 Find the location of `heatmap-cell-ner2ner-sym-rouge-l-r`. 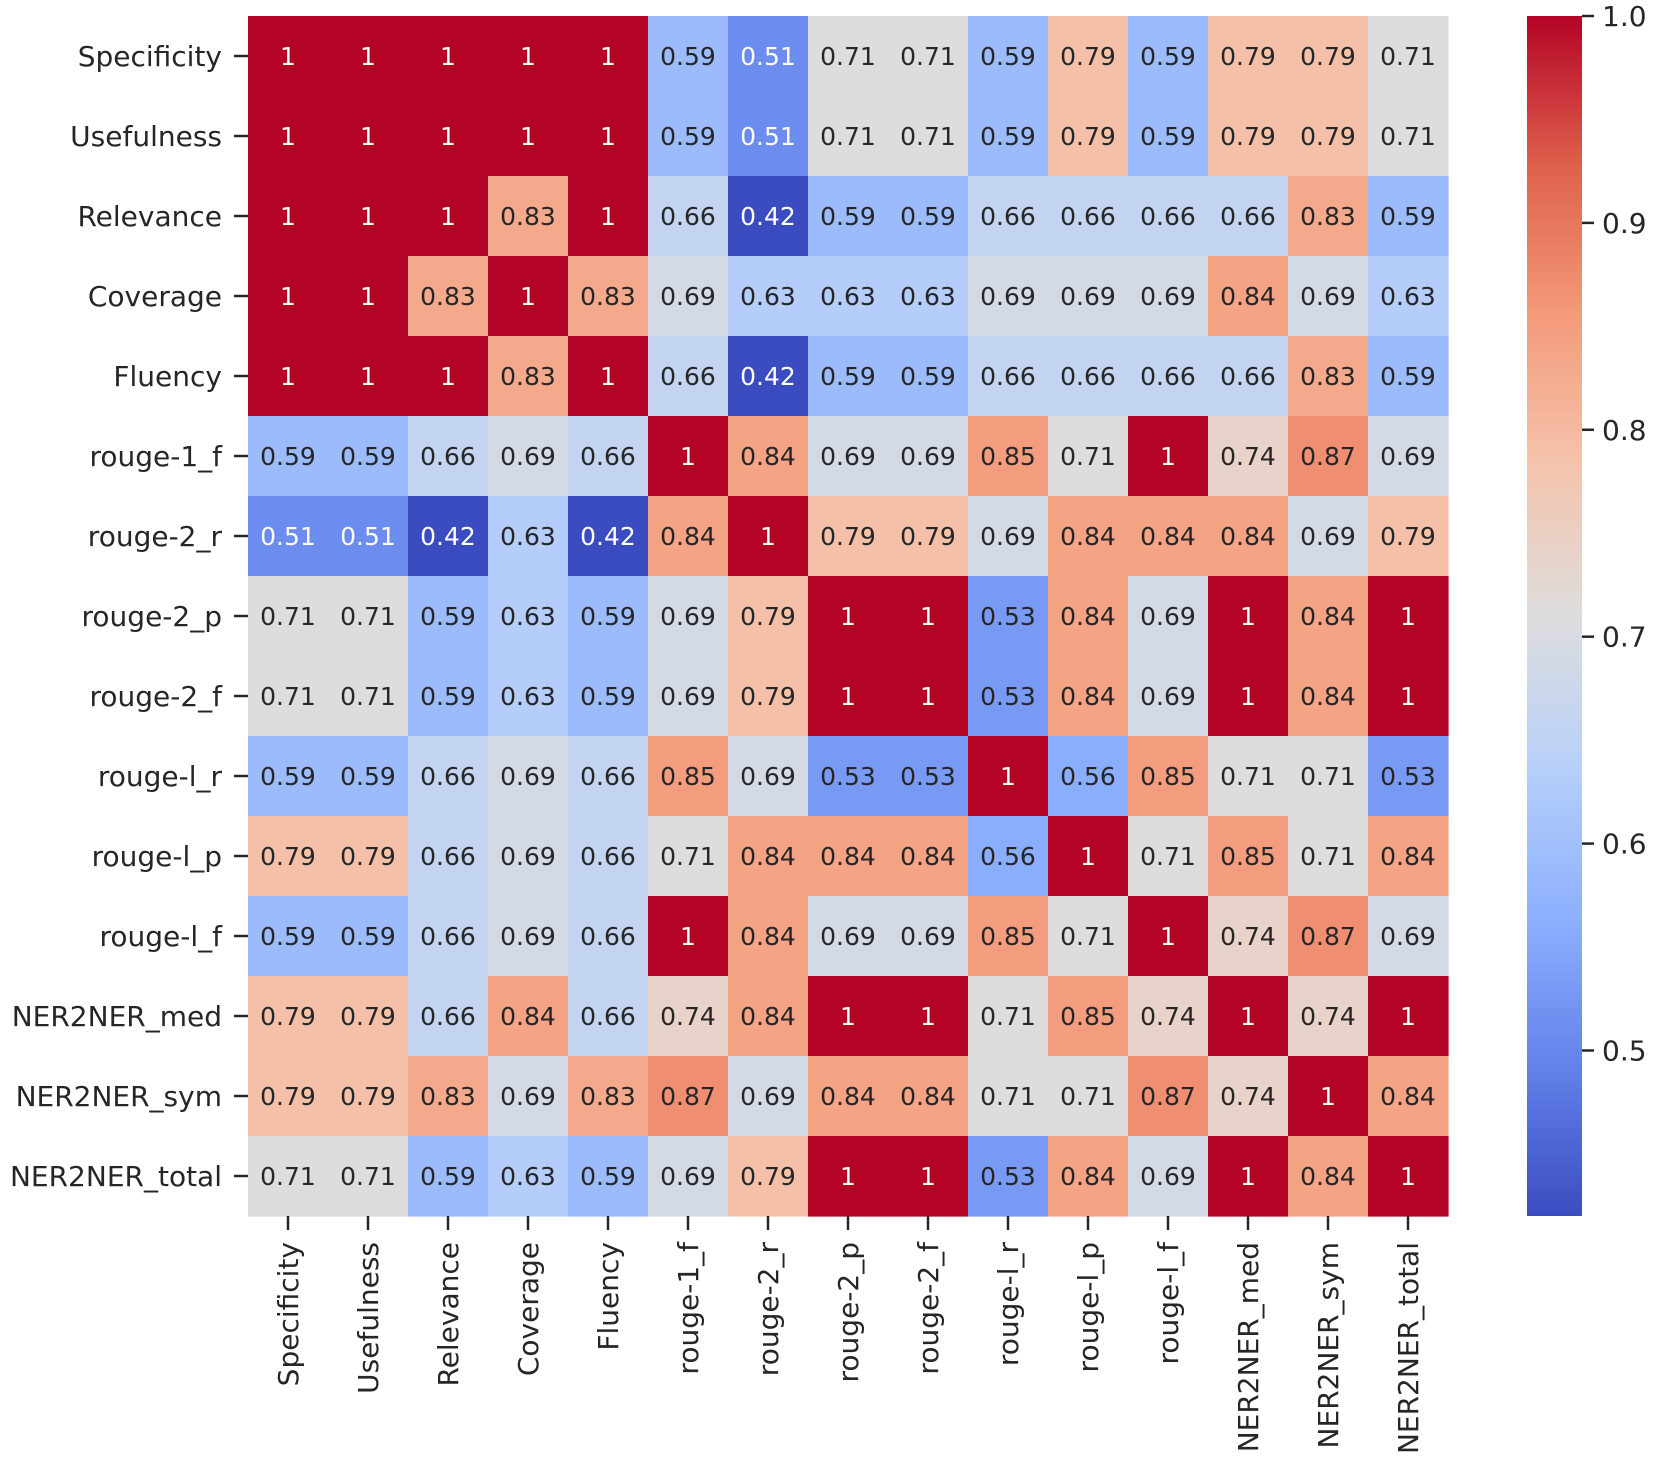

heatmap-cell-ner2ner-sym-rouge-l-r is located at coordinates (1008, 1096).